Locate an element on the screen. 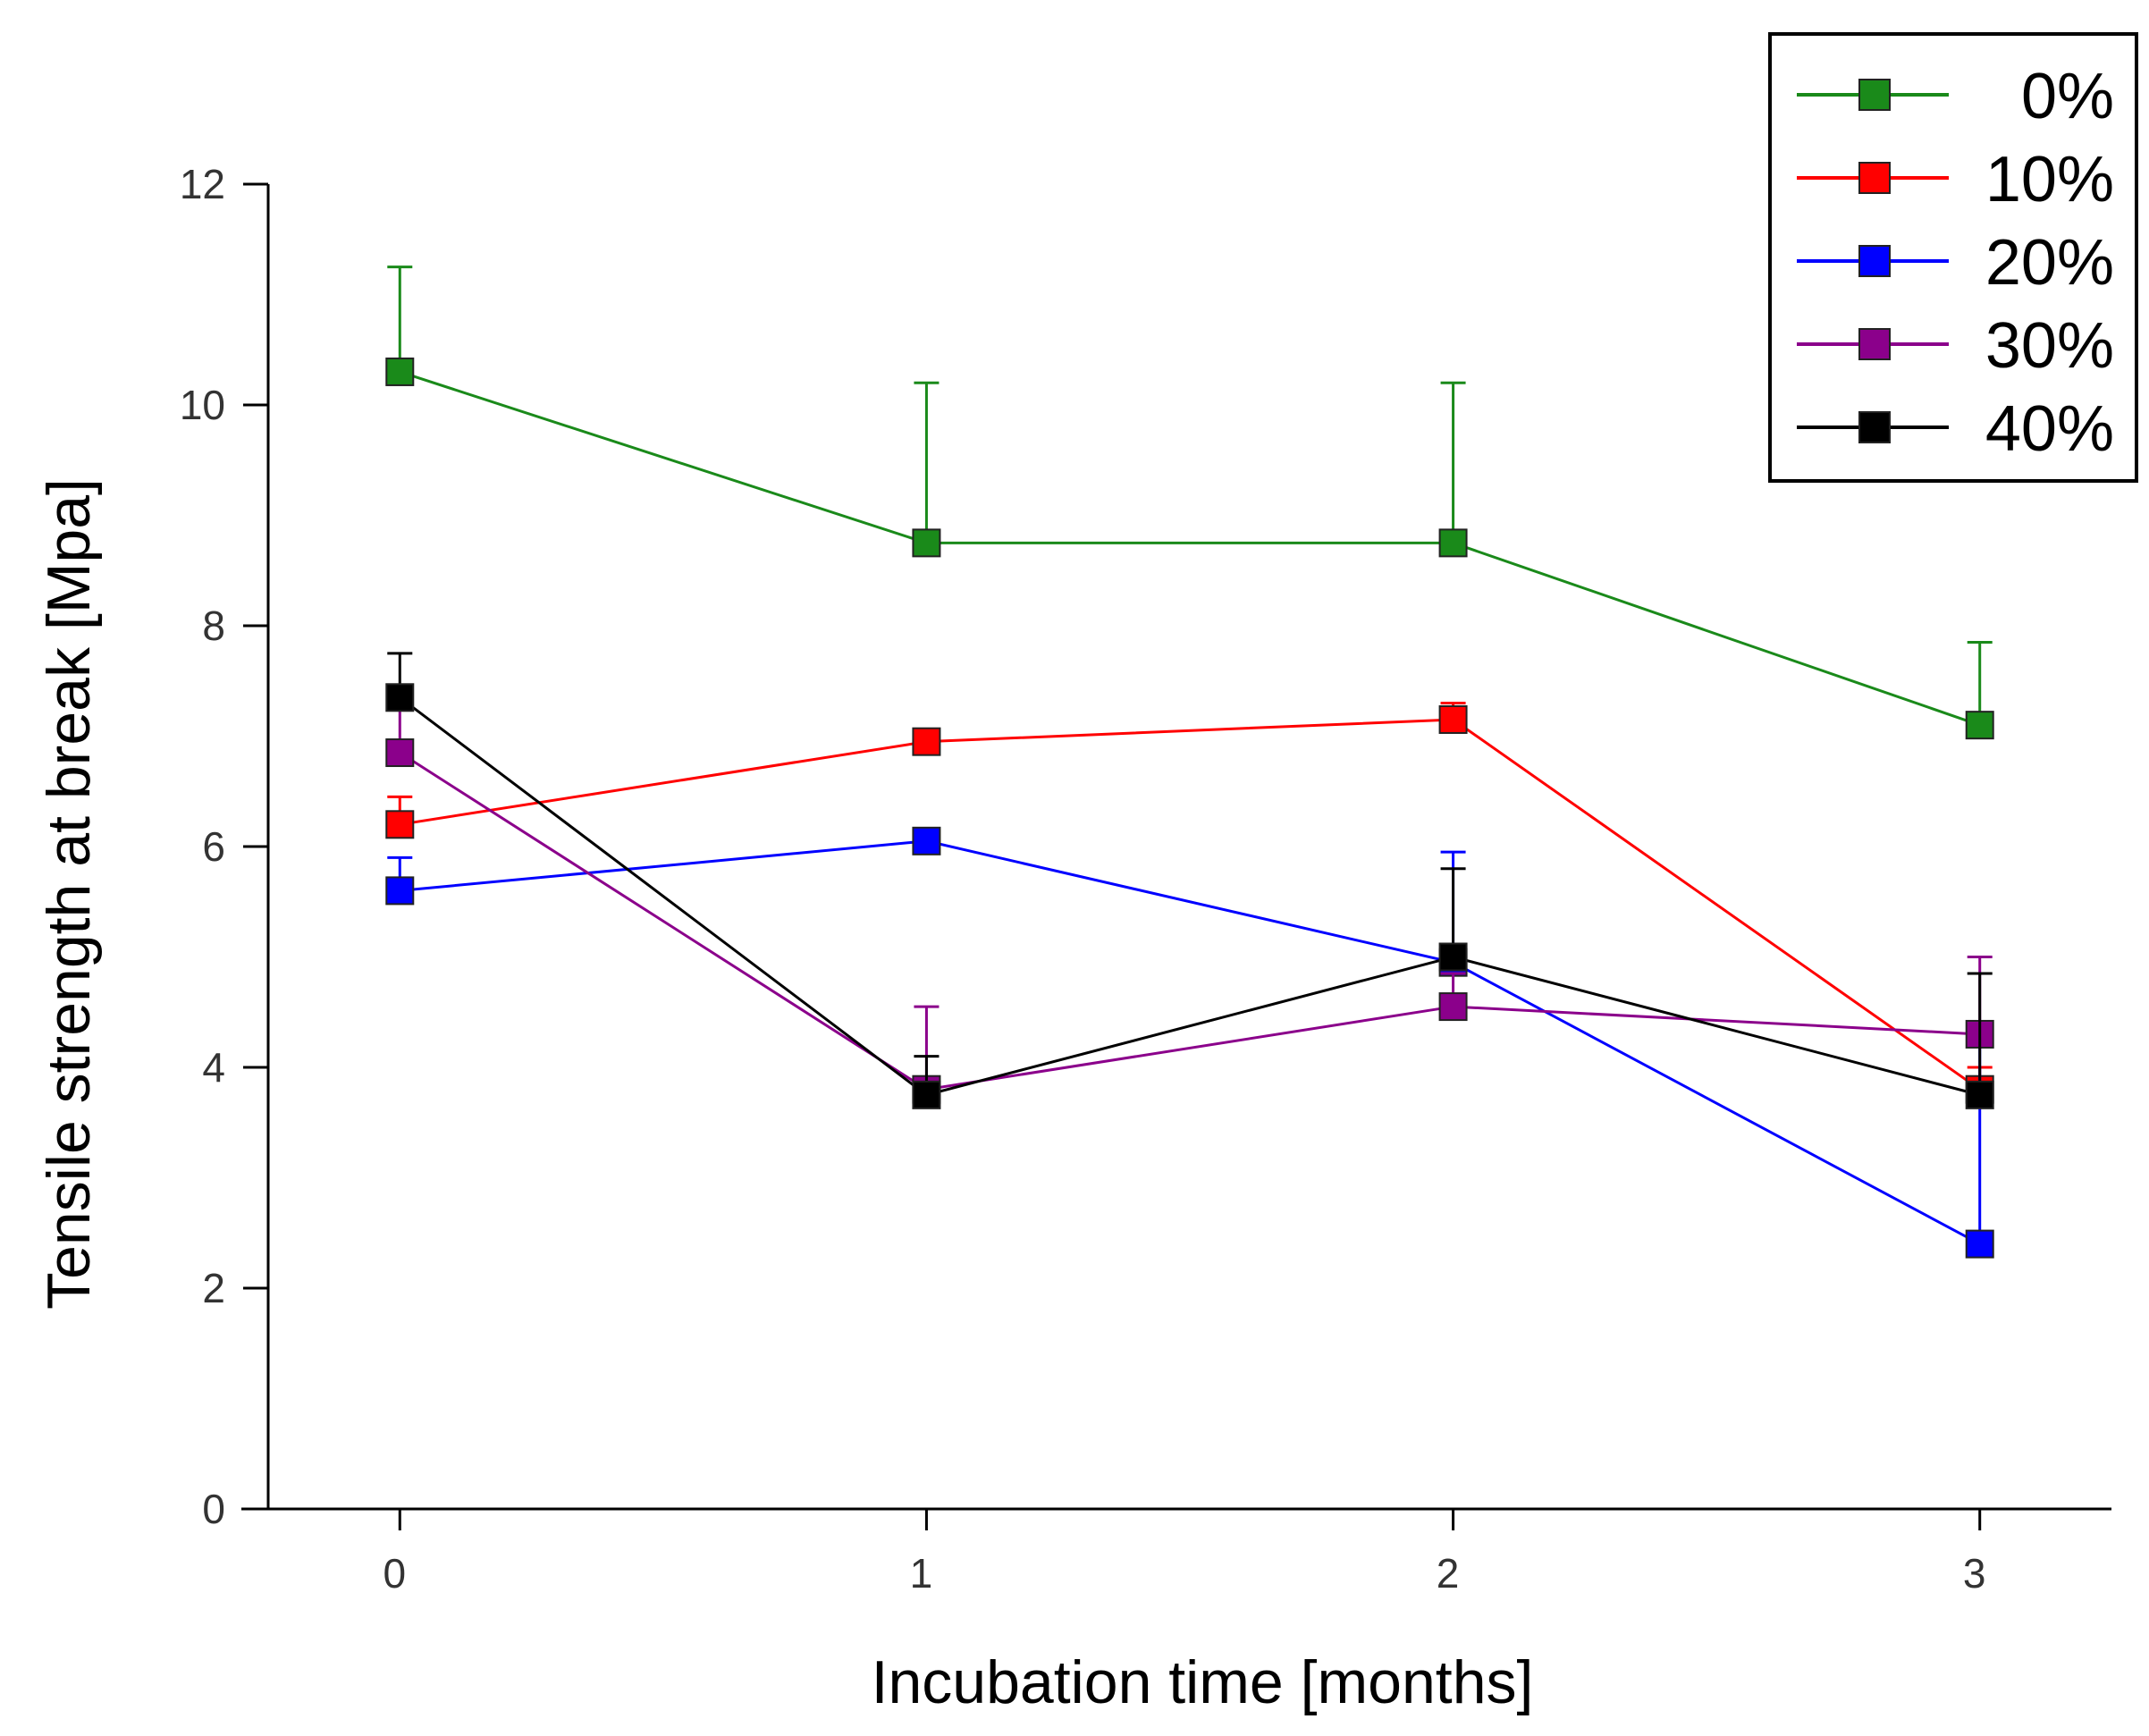  y-tick-label: 10 is located at coordinates (202, 405).